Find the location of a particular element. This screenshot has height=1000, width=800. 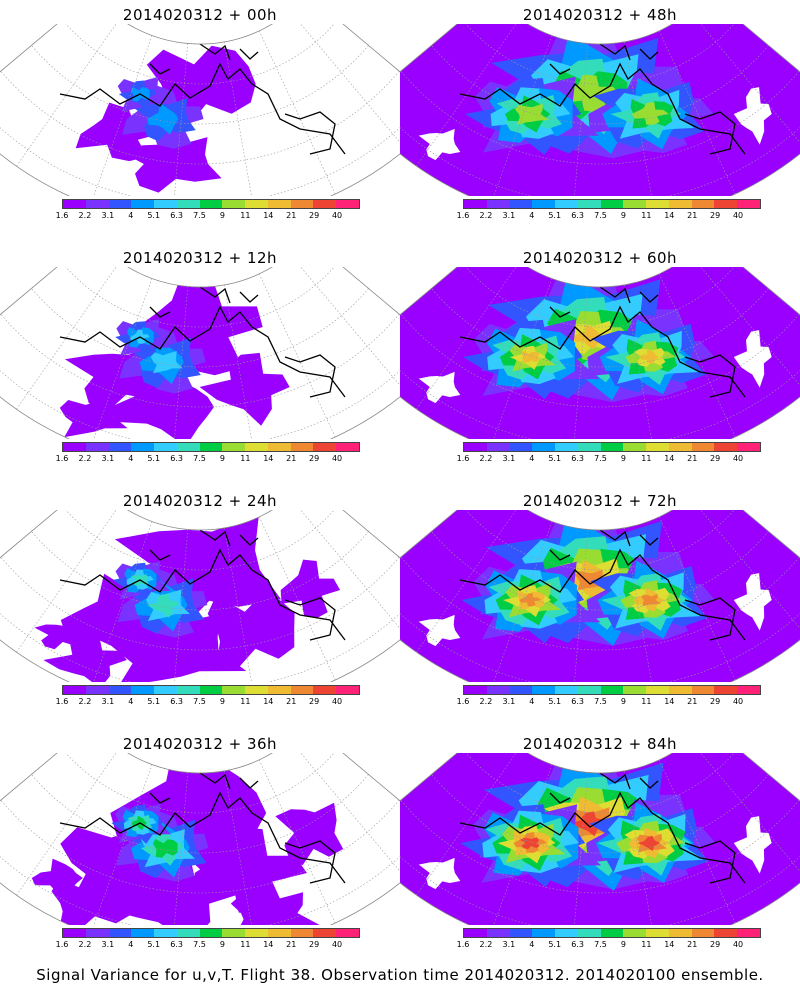

colorbar-label: 2.2 is located at coordinates (85, 944).